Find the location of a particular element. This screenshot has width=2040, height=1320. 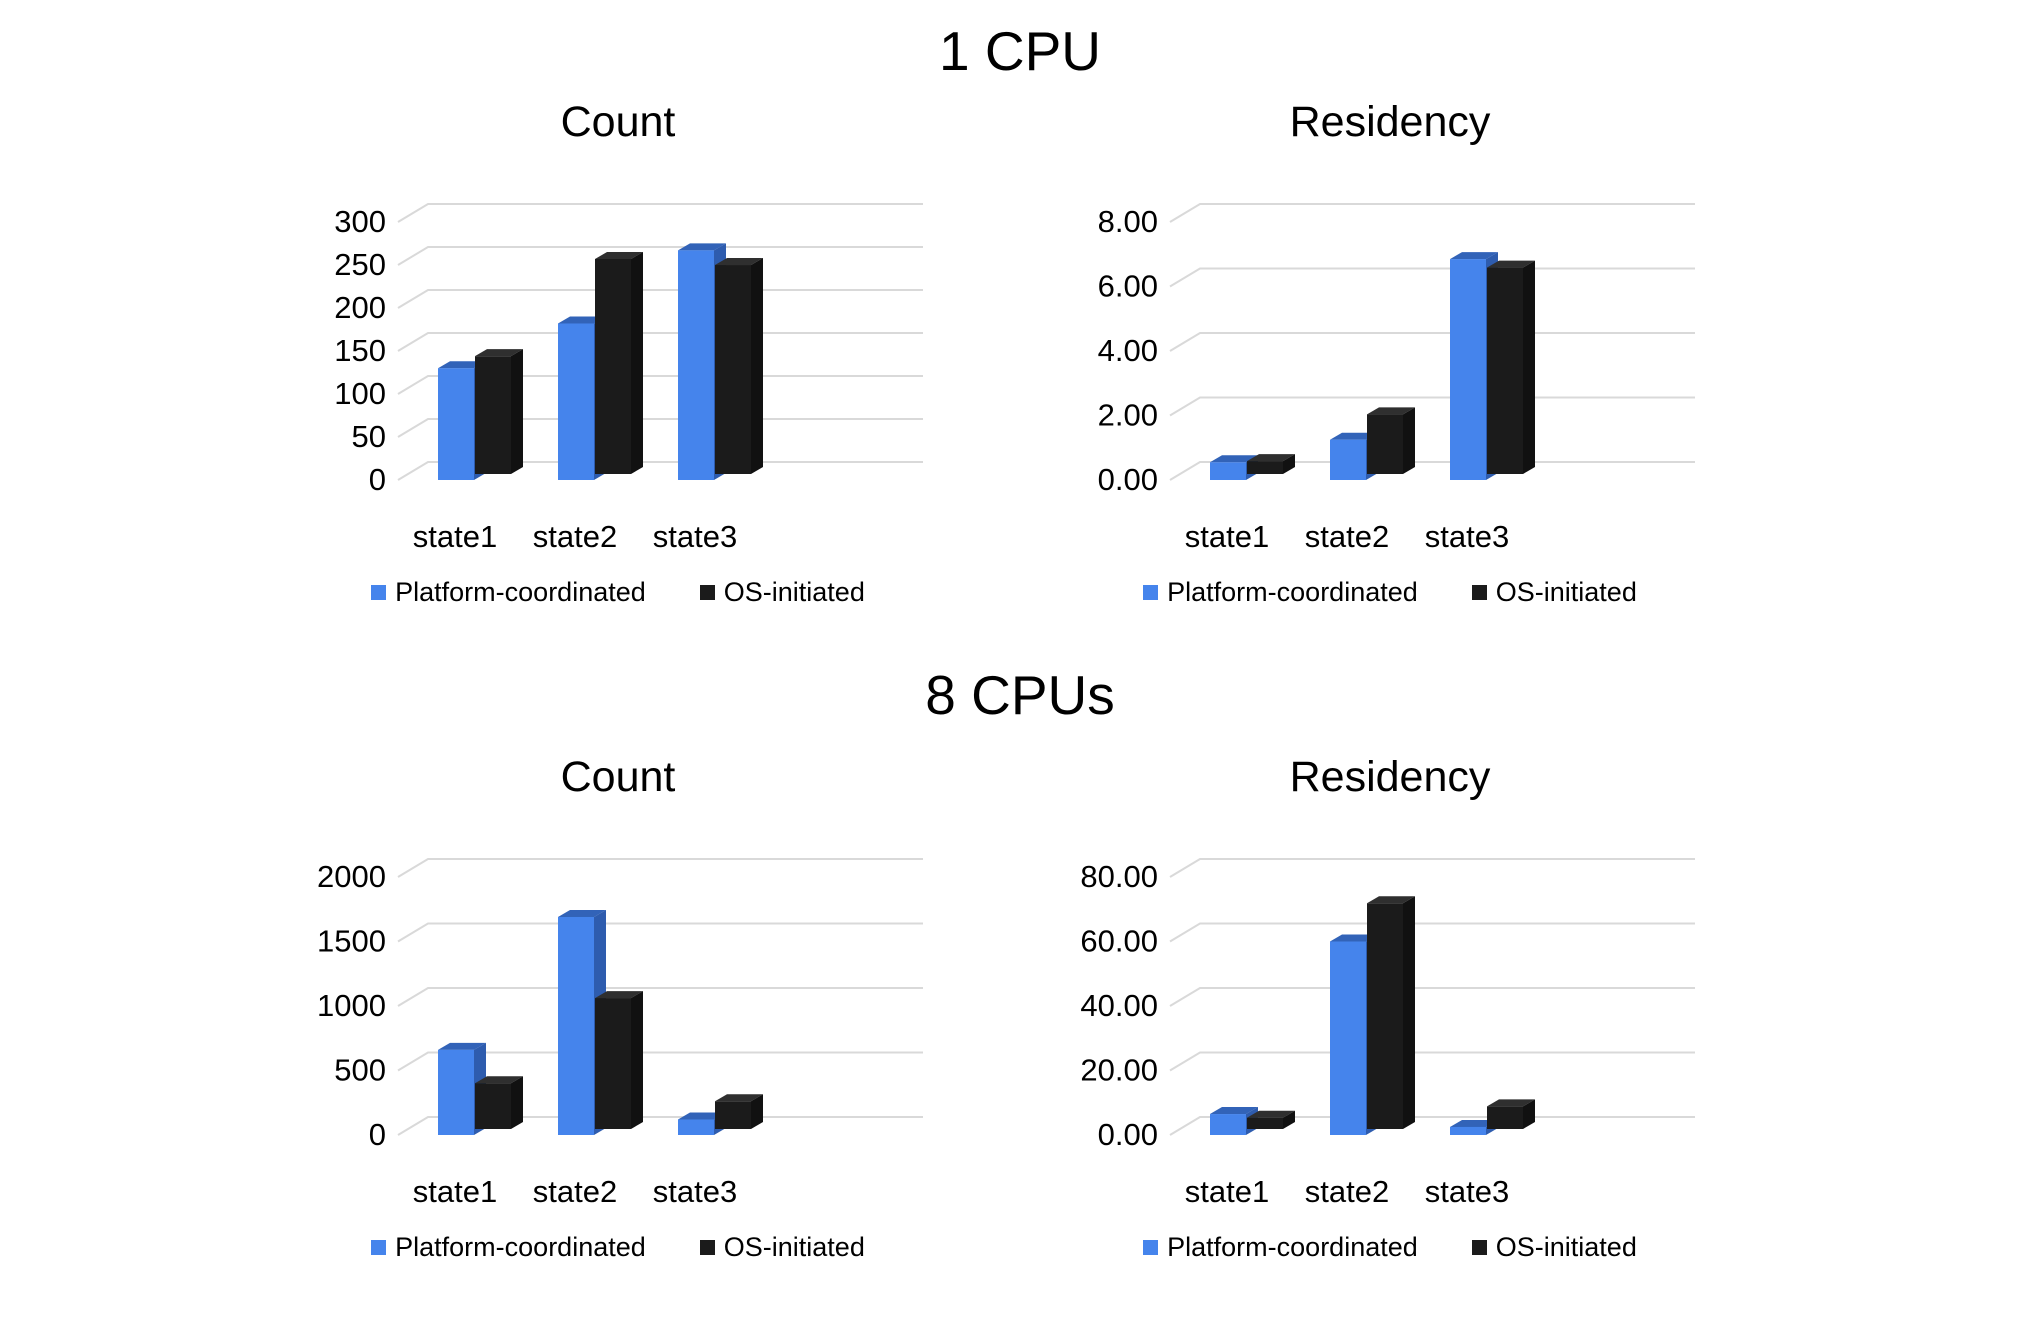

y-axis-tick-label: 6.00 is located at coordinates (1128, 286).